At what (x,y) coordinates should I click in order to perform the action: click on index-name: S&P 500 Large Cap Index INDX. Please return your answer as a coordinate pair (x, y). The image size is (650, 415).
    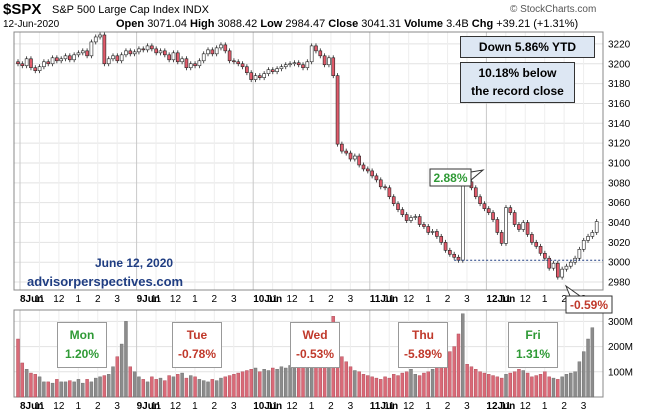
    Looking at the image, I should click on (130, 10).